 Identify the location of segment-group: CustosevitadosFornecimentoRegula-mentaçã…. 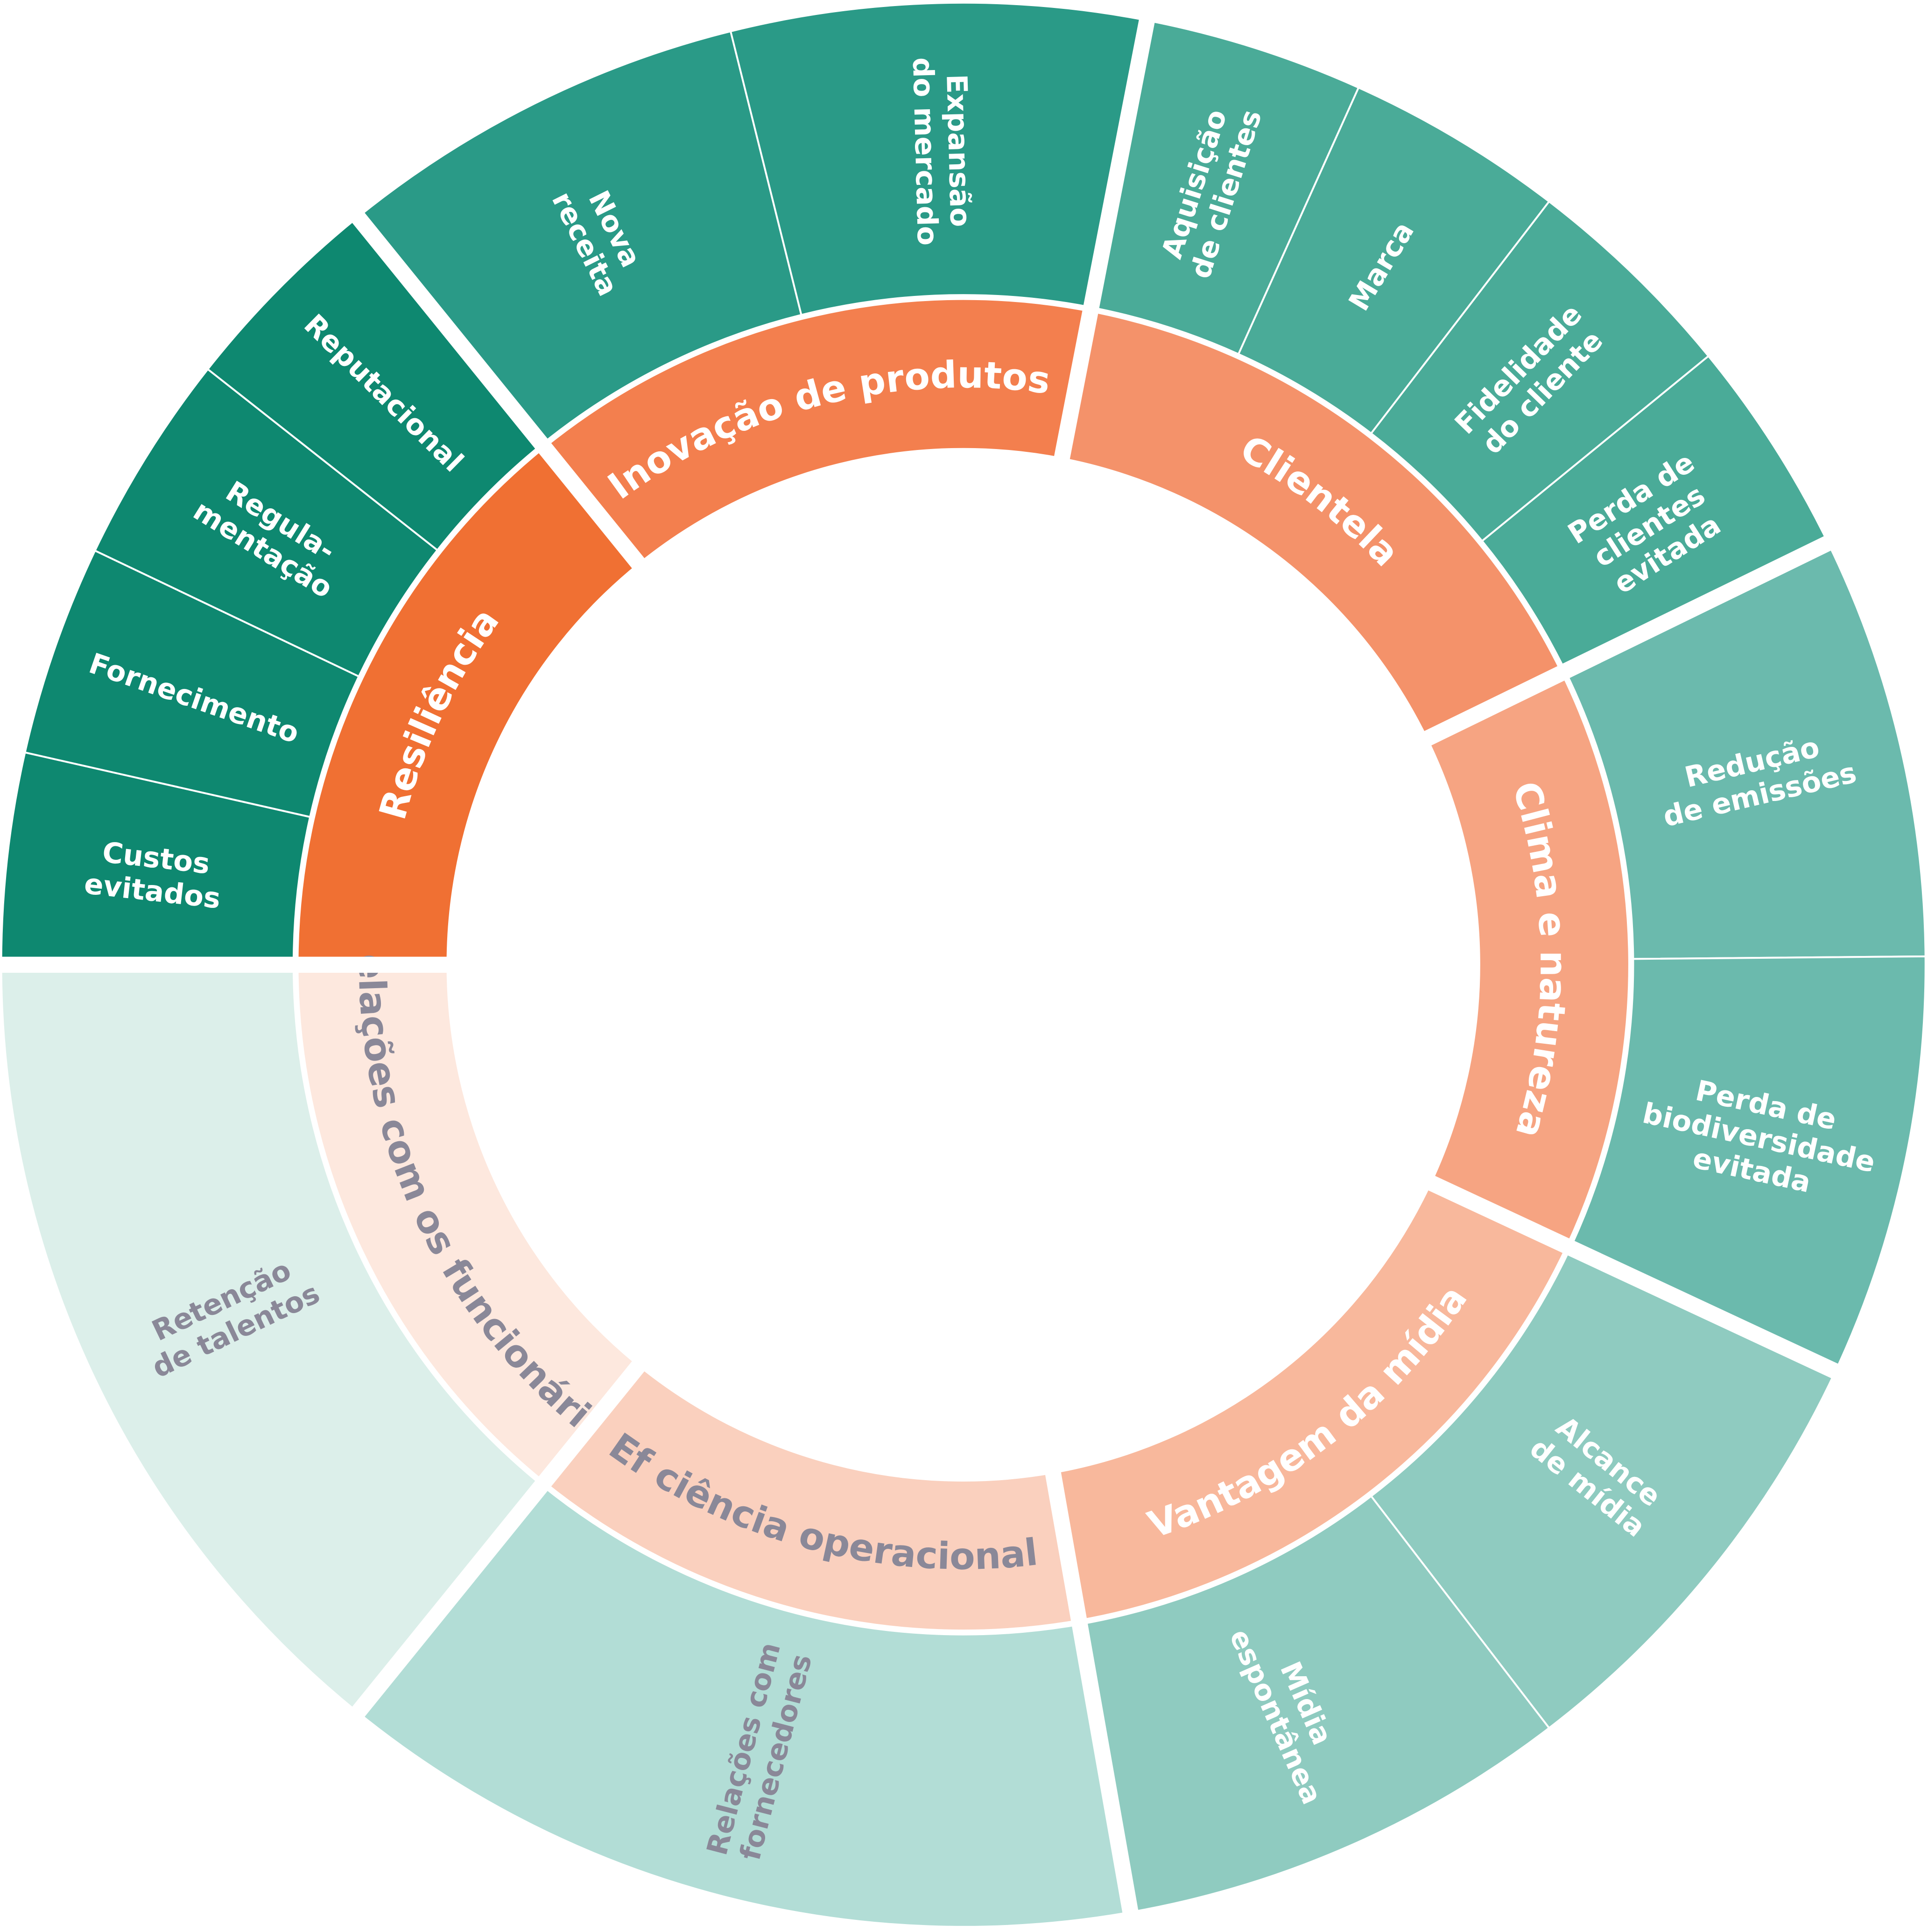
(320, 591).